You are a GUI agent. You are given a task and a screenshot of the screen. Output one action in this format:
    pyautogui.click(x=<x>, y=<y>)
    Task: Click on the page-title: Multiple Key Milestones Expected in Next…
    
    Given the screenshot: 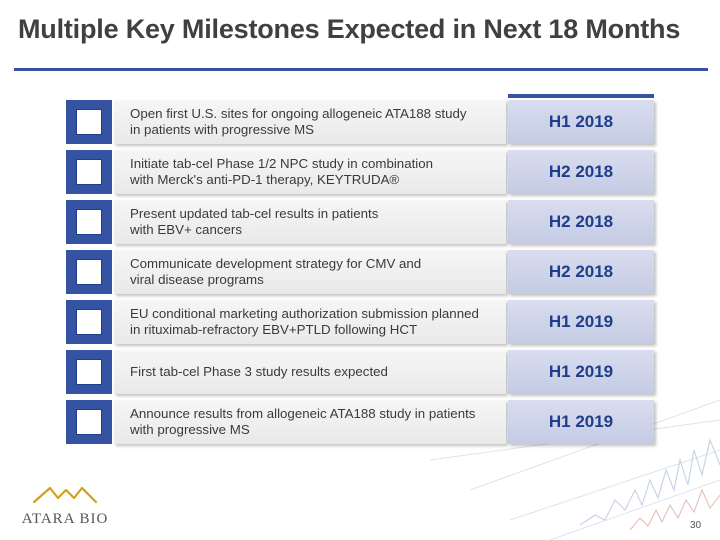 What is the action you would take?
    pyautogui.click(x=349, y=29)
    